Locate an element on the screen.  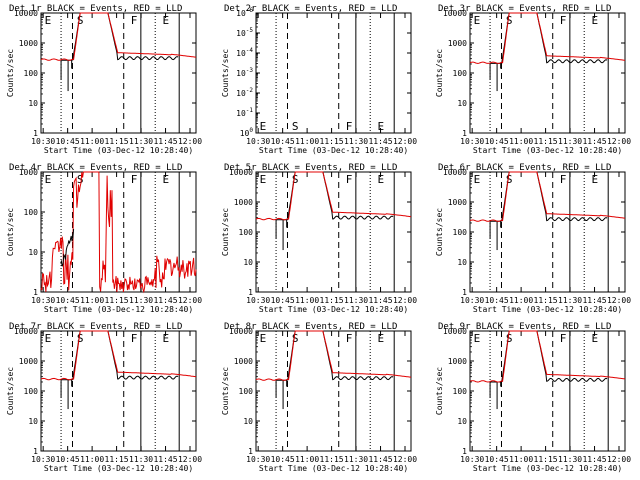
panel-title: Det 1r BLACK = Events, RED = LLD is located at coordinates (95, 9).